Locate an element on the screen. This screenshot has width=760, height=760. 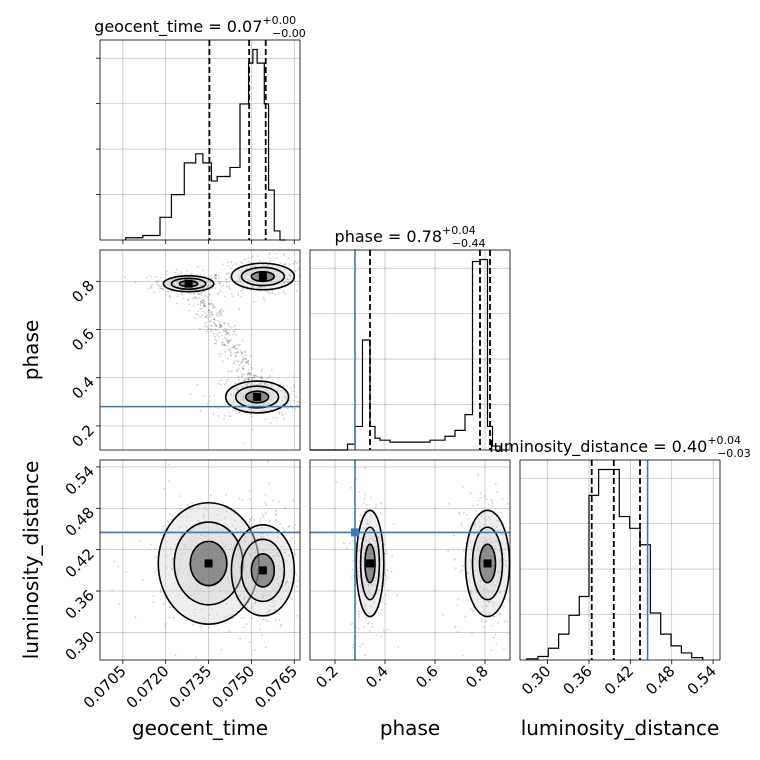
luminosity-distance-vs-geocent-time-x-ticklabel-0: 0.0705 is located at coordinates (105, 687).